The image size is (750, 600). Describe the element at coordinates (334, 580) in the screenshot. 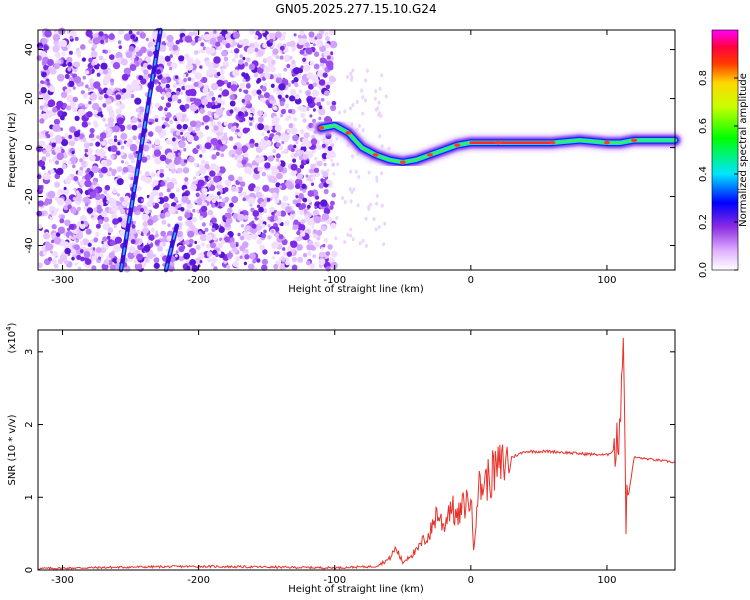

I see `x-tick-label: -100` at that location.